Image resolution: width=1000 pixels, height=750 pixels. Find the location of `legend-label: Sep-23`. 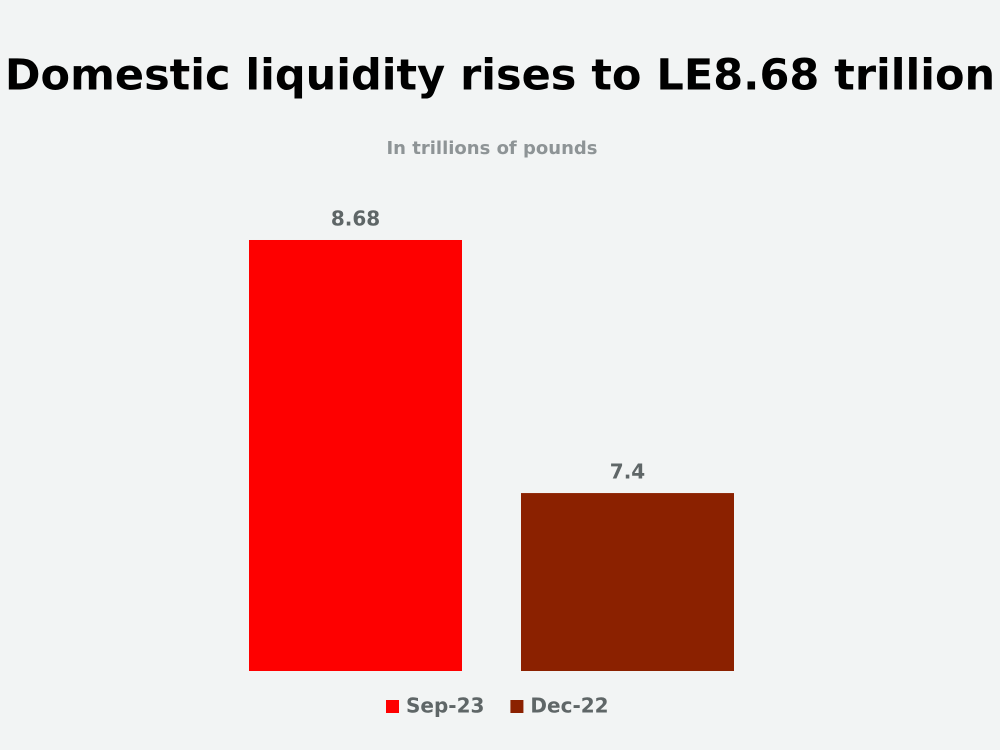

legend-label: Sep-23 is located at coordinates (445, 706).